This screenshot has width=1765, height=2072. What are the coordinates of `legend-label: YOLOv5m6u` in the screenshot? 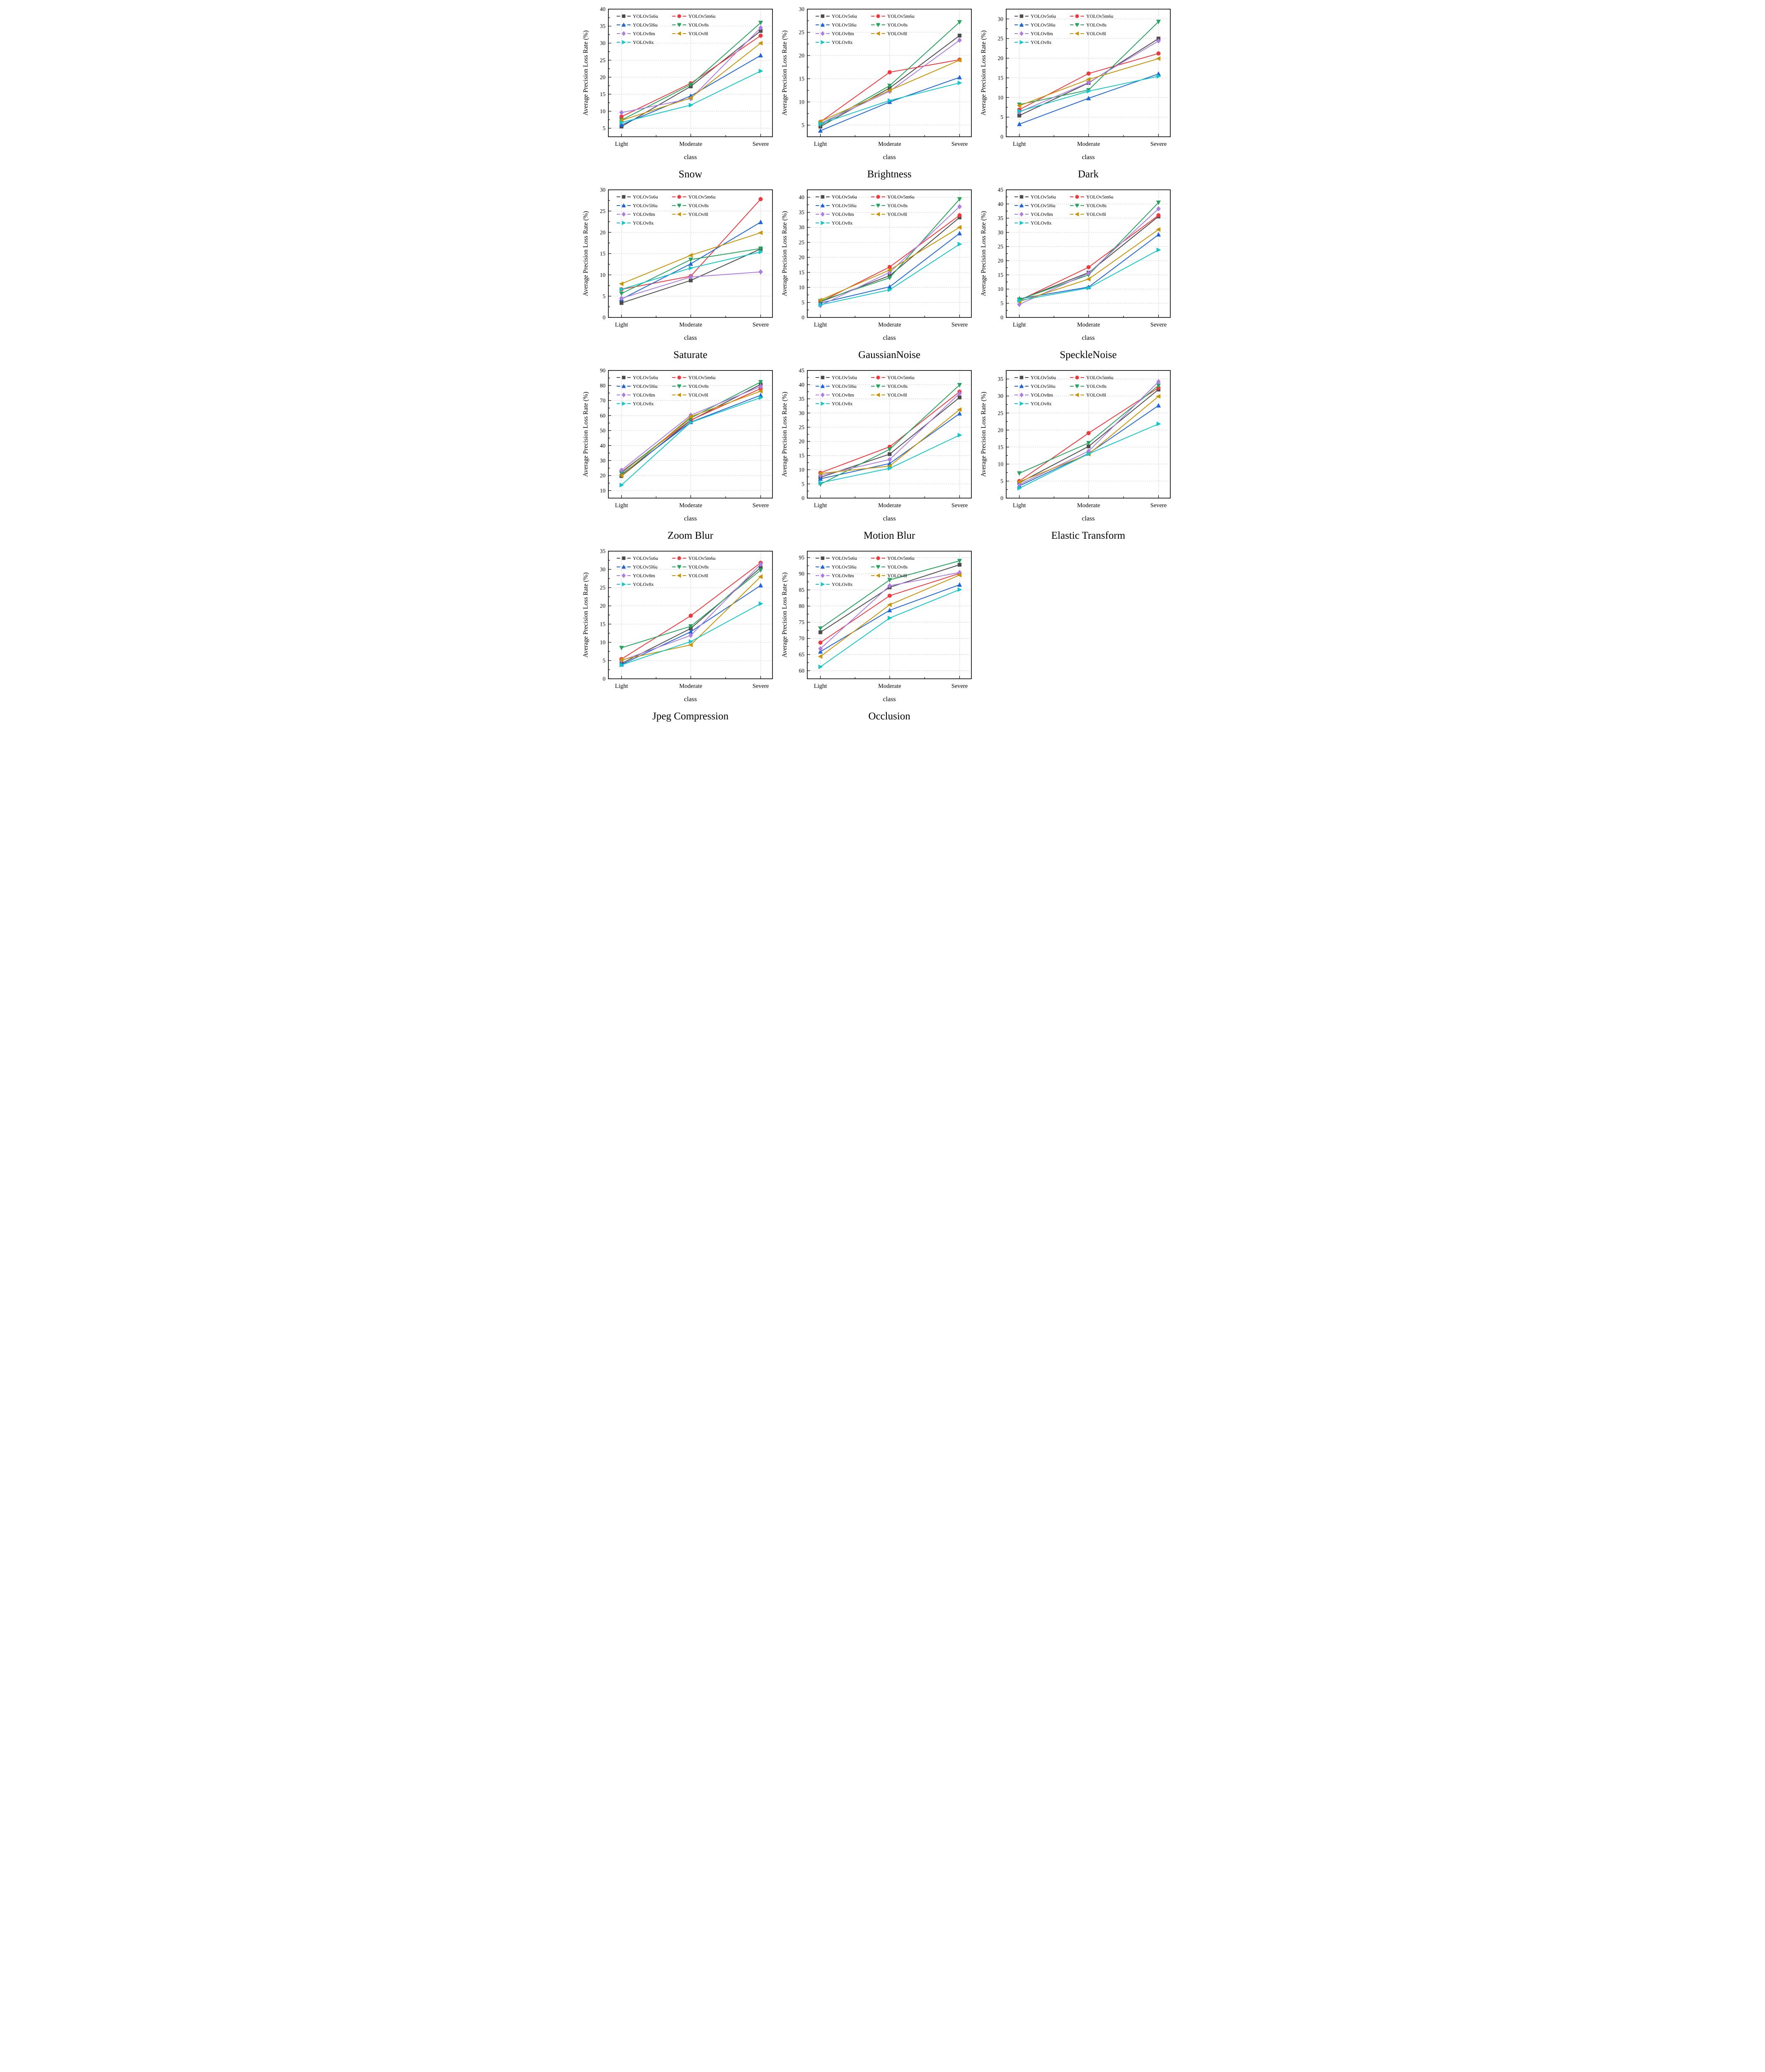 It's located at (702, 16).